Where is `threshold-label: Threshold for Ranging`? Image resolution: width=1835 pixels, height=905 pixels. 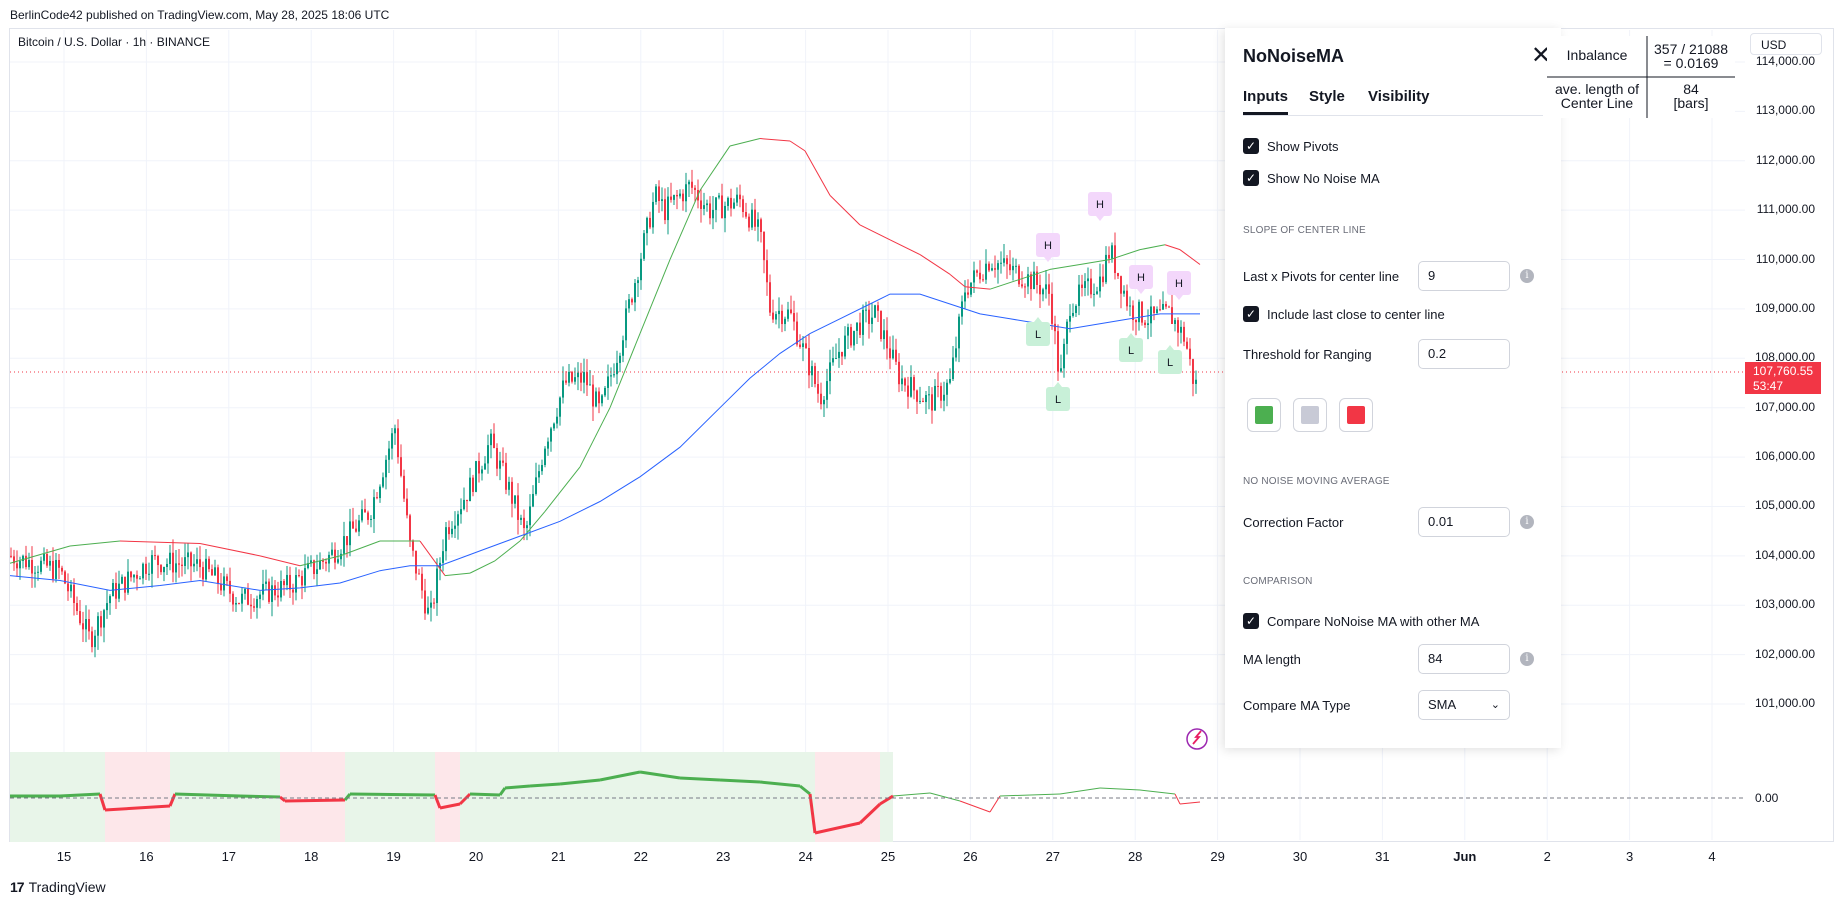 threshold-label: Threshold for Ranging is located at coordinates (1307, 354).